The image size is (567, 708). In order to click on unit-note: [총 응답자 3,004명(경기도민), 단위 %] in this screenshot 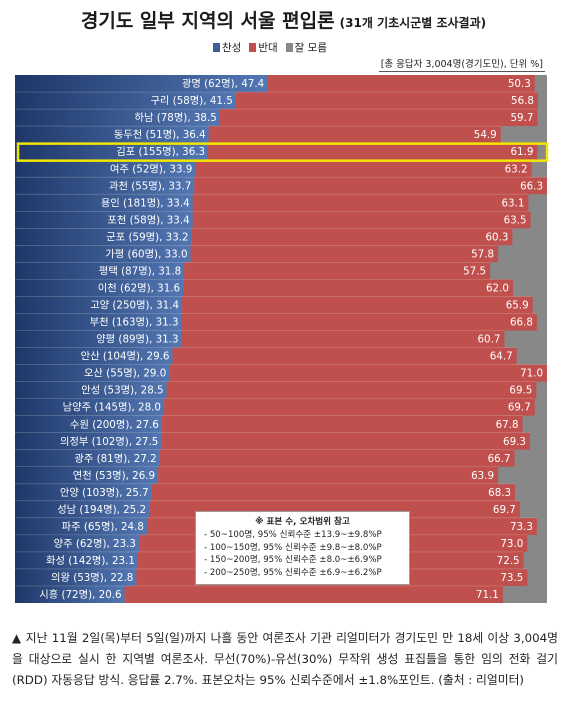, I will do `click(461, 64)`.